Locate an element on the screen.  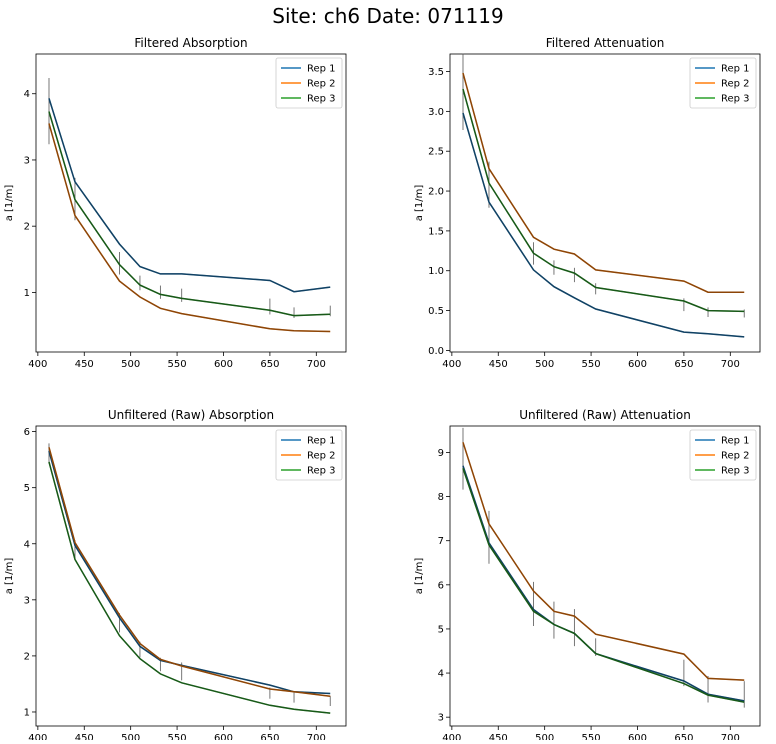
chart-title: Unfiltered (Raw) Attenuation is located at coordinates (605, 415).